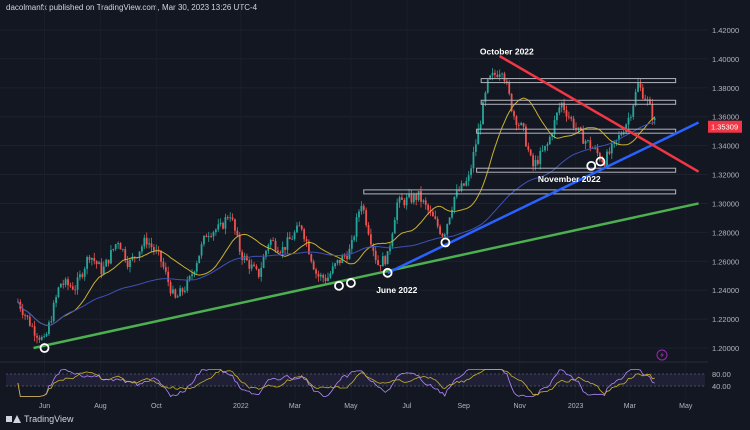  What do you see at coordinates (725, 232) in the screenshot?
I see `price-tick-label: 1.28000` at bounding box center [725, 232].